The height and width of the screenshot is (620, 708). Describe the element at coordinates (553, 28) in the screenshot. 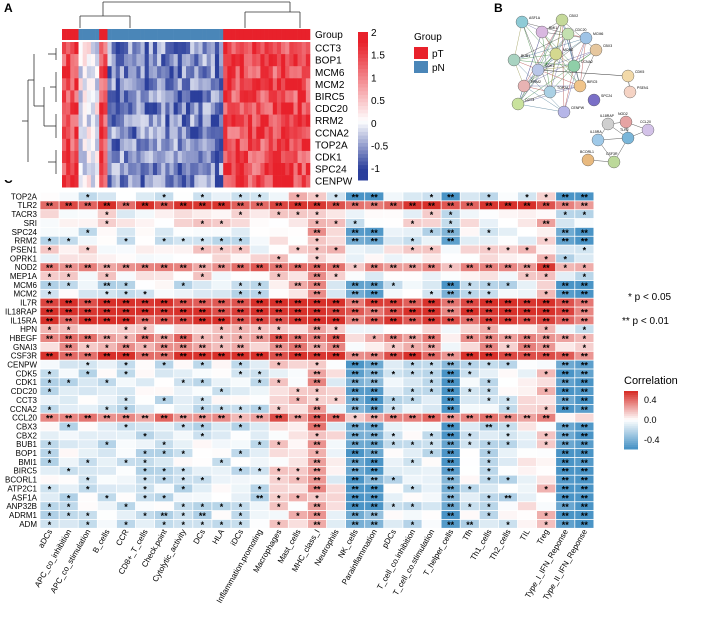

I see `network-node-label: BMI1` at that location.